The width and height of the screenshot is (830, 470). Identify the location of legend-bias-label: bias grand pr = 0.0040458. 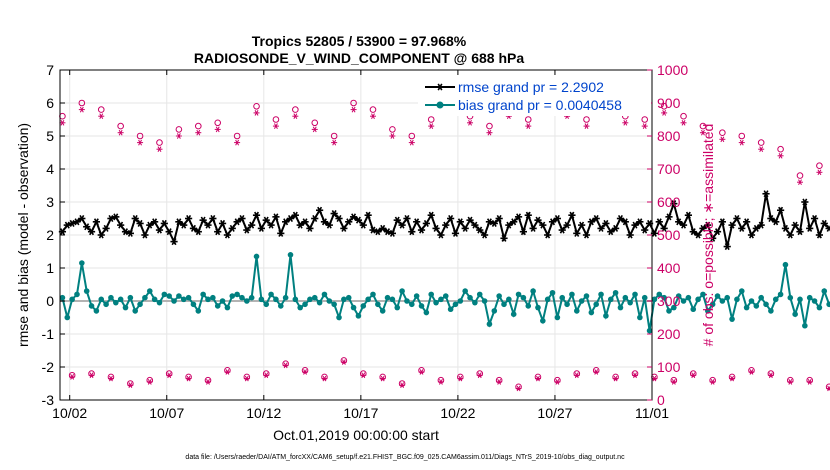
(540, 105).